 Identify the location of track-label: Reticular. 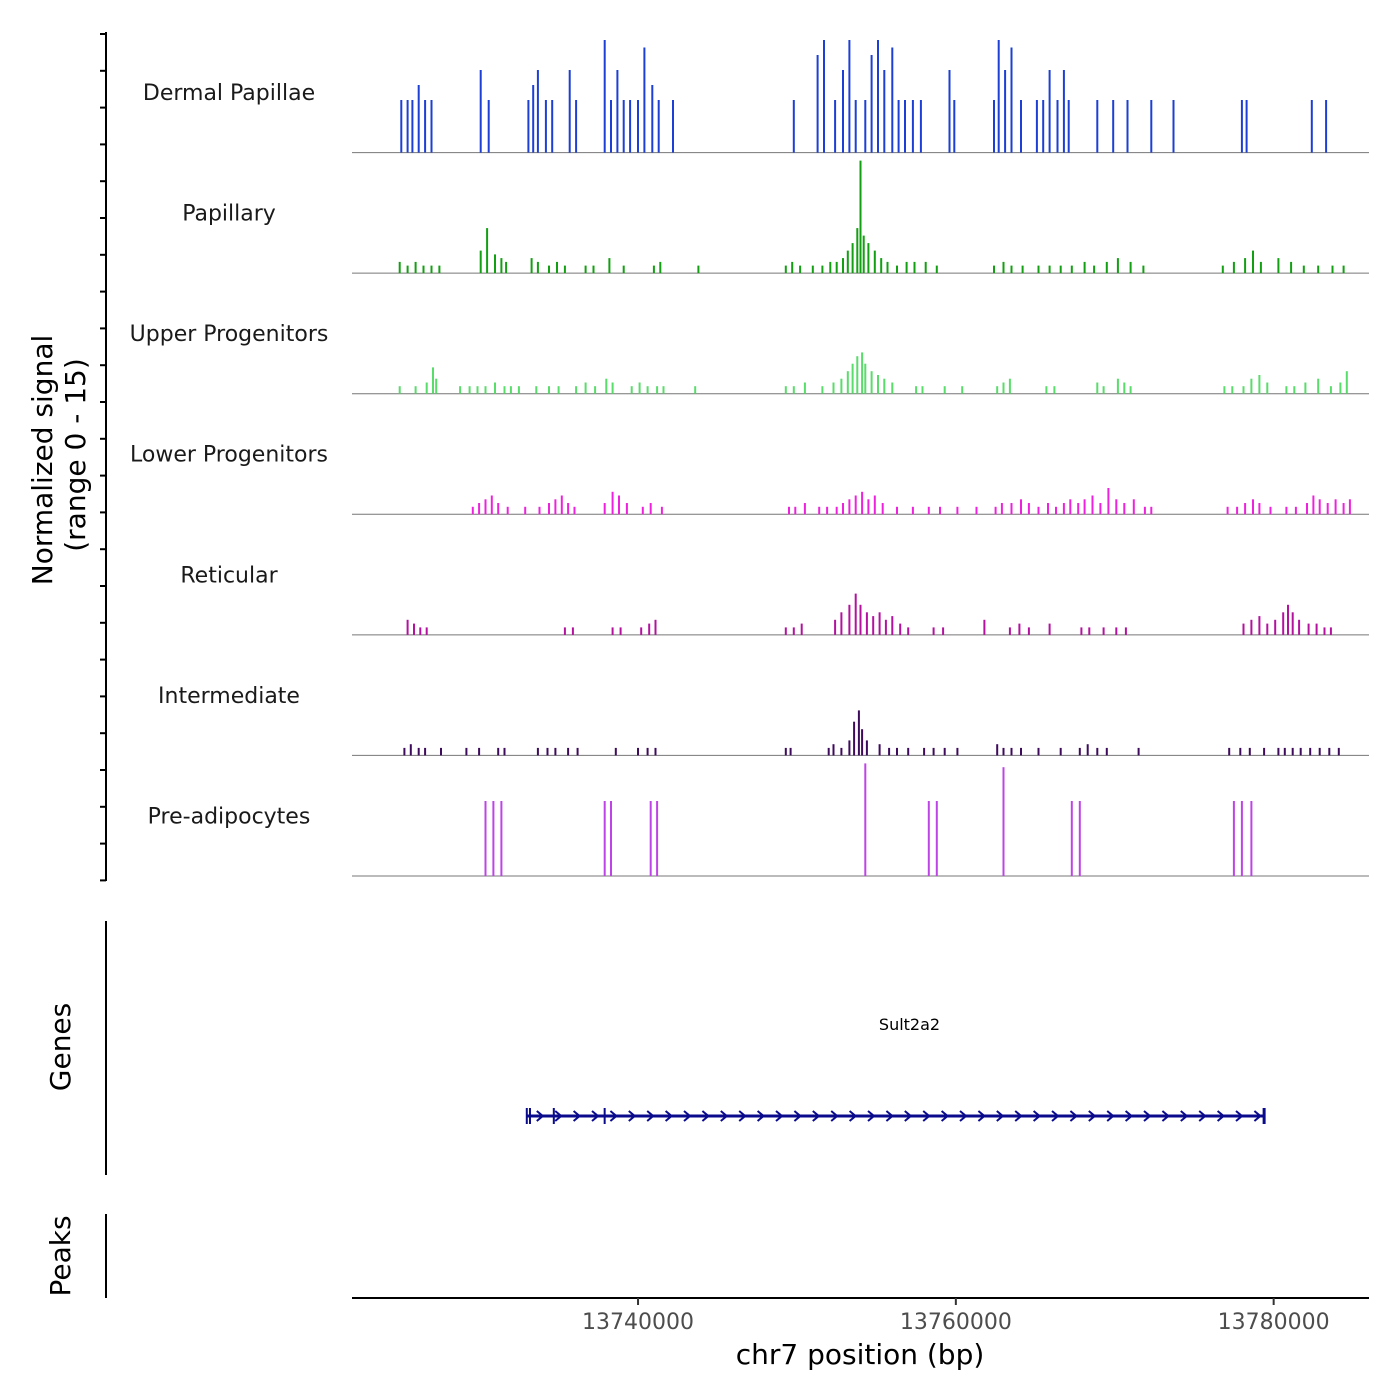
(229, 575).